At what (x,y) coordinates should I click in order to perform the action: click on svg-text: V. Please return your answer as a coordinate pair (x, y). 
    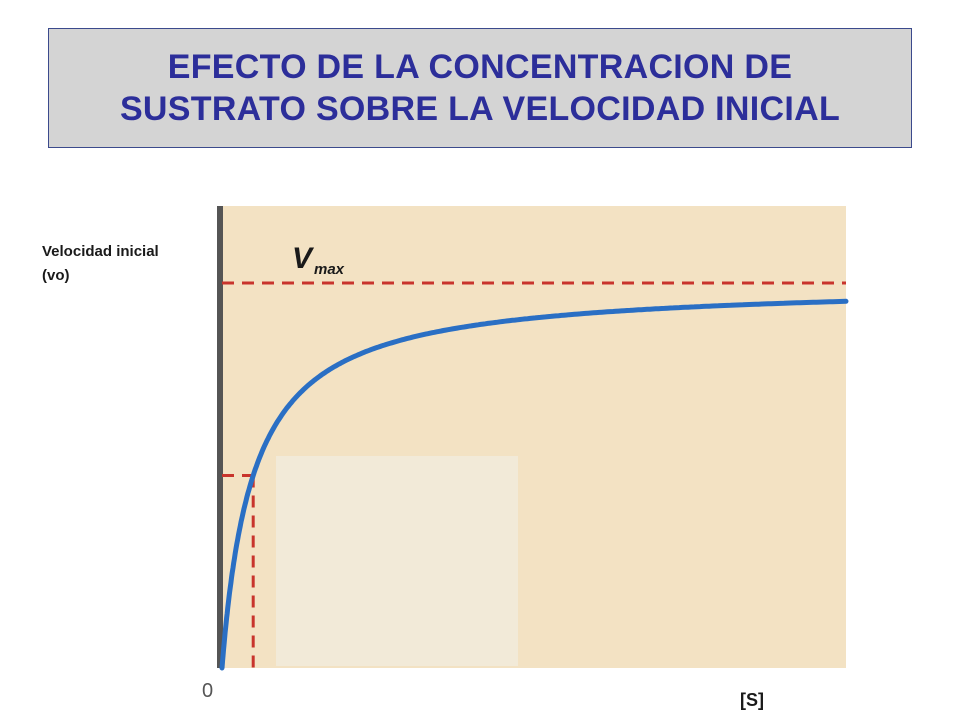
    Looking at the image, I should click on (303, 258).